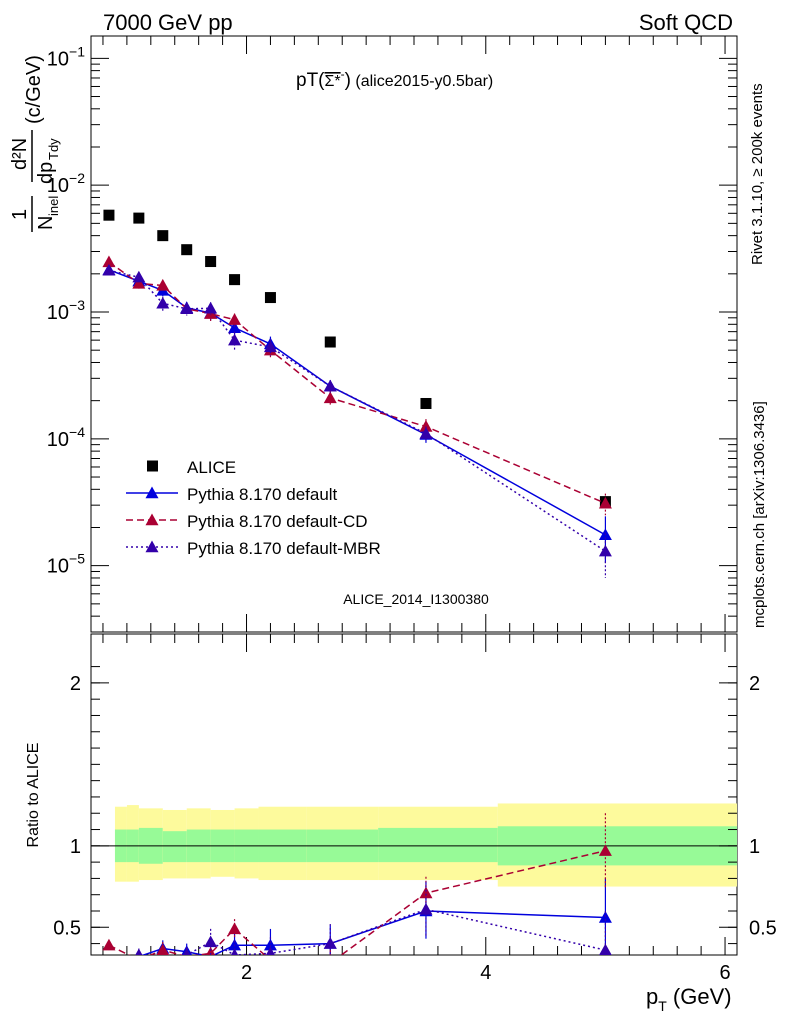  I want to click on analysis-watermark: ALICE_2014_I1300380, so click(416, 599).